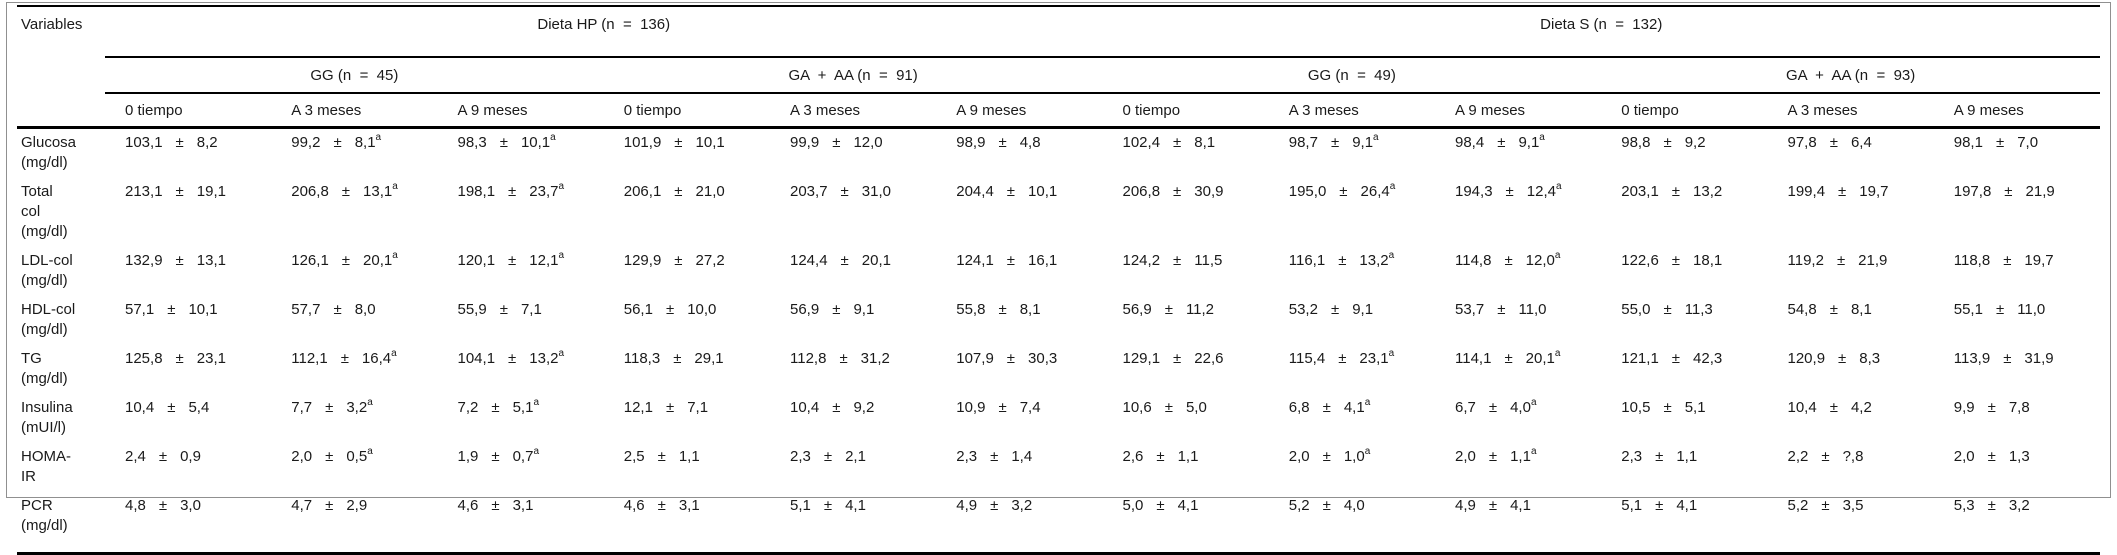 This screenshot has width=2117, height=555. I want to click on value-cell: 57,1 ±10,1, so click(171, 309).